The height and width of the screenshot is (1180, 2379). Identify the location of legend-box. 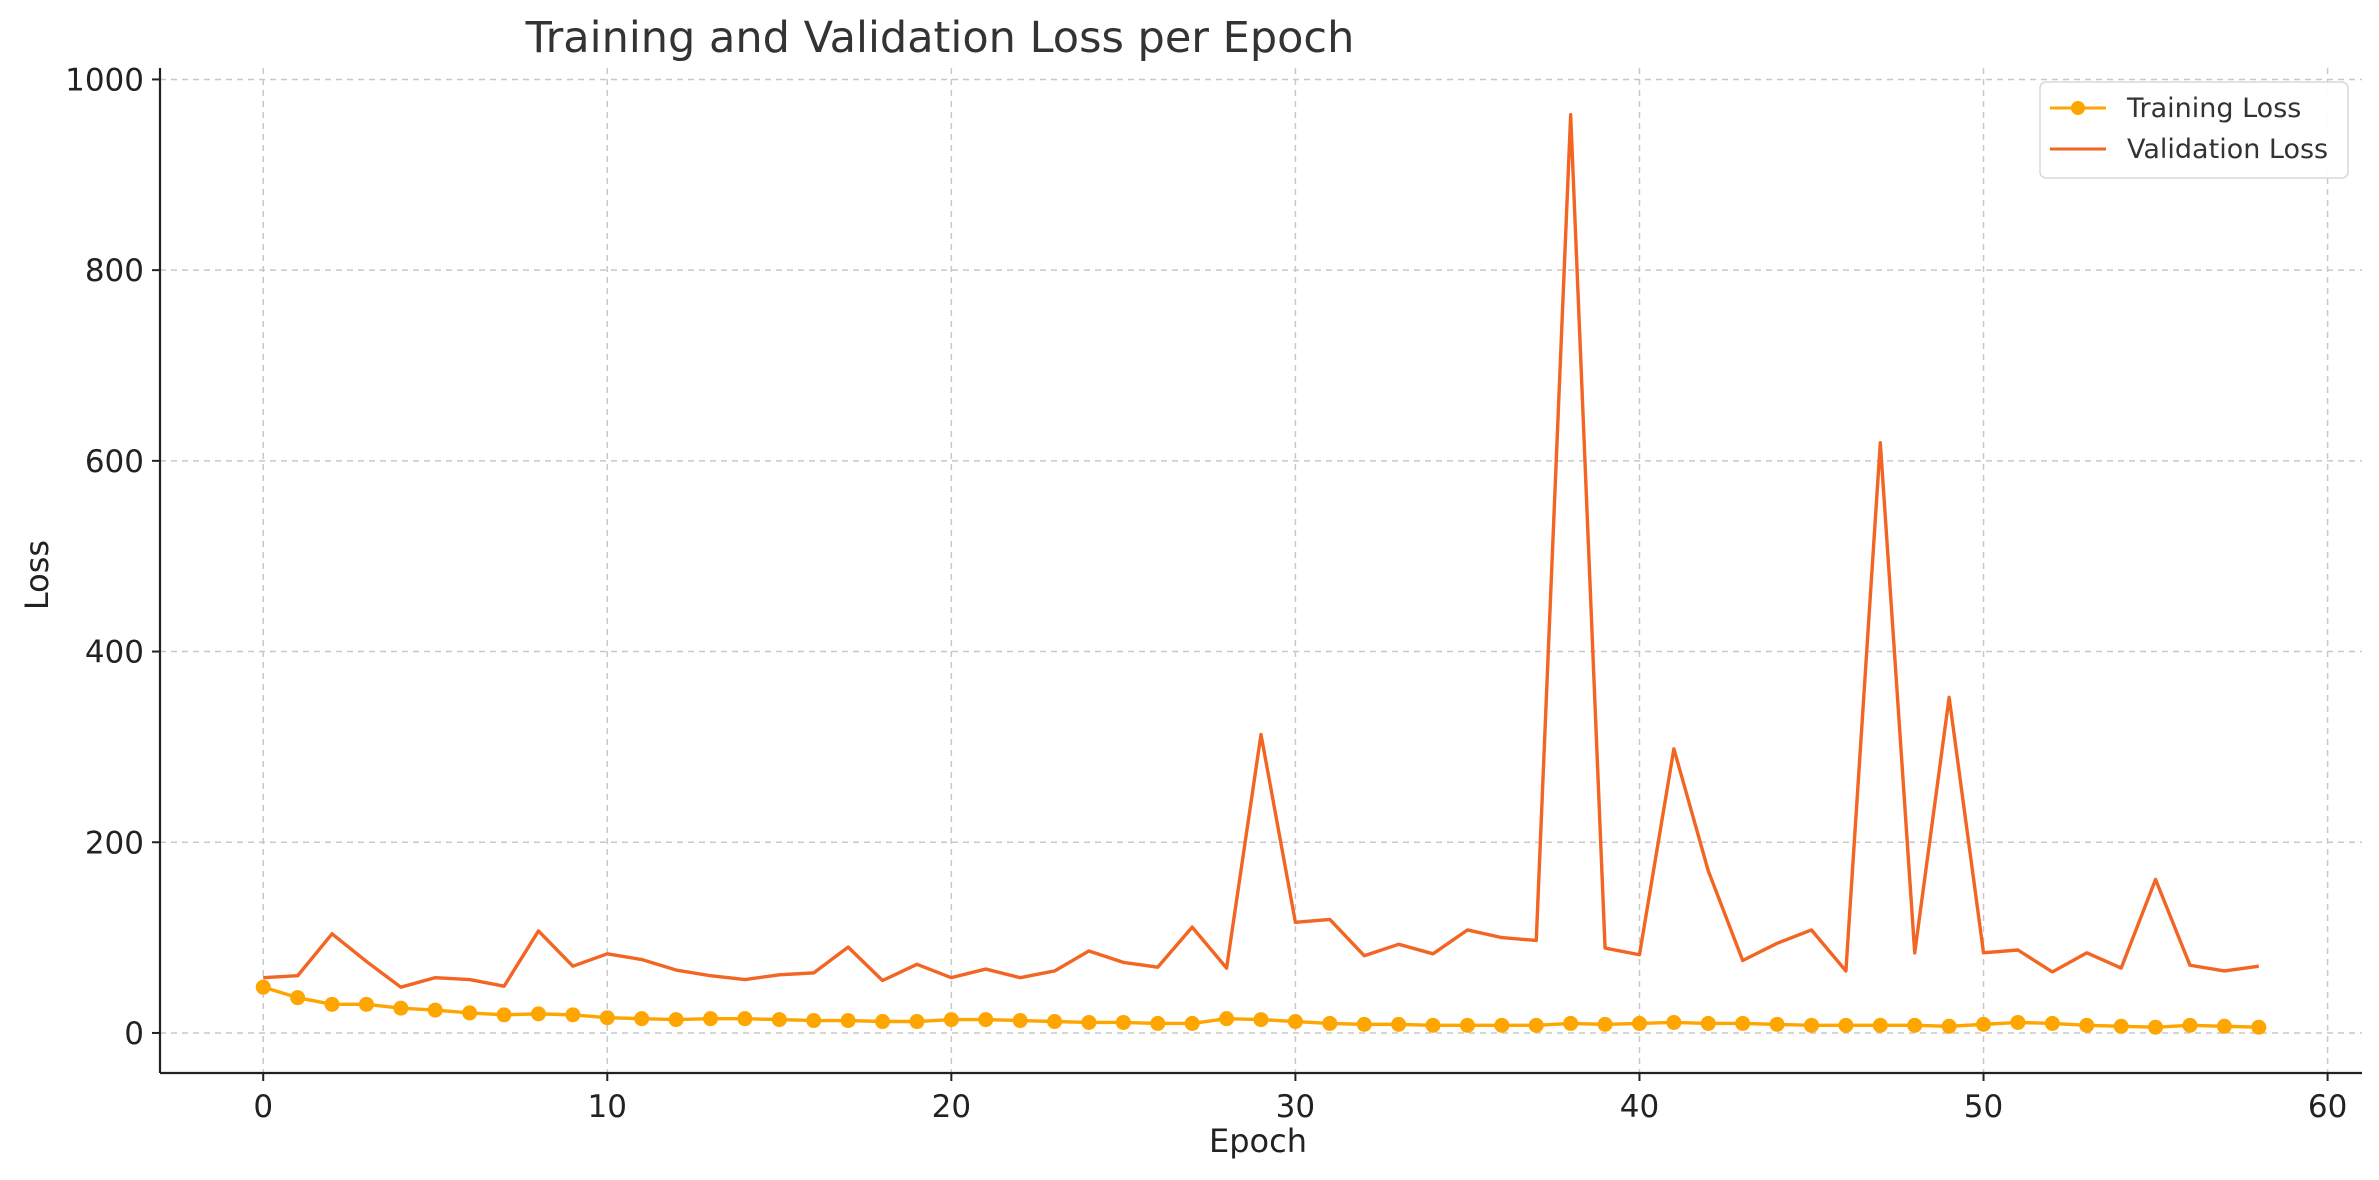
(2194, 130).